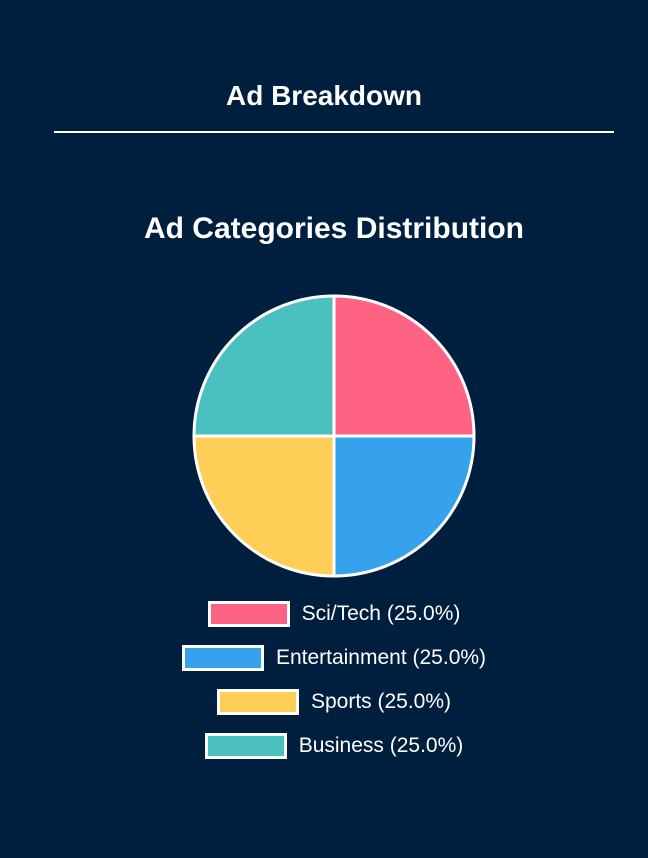 This screenshot has height=858, width=648. I want to click on legend-label: Business (25.0%), so click(381, 745).